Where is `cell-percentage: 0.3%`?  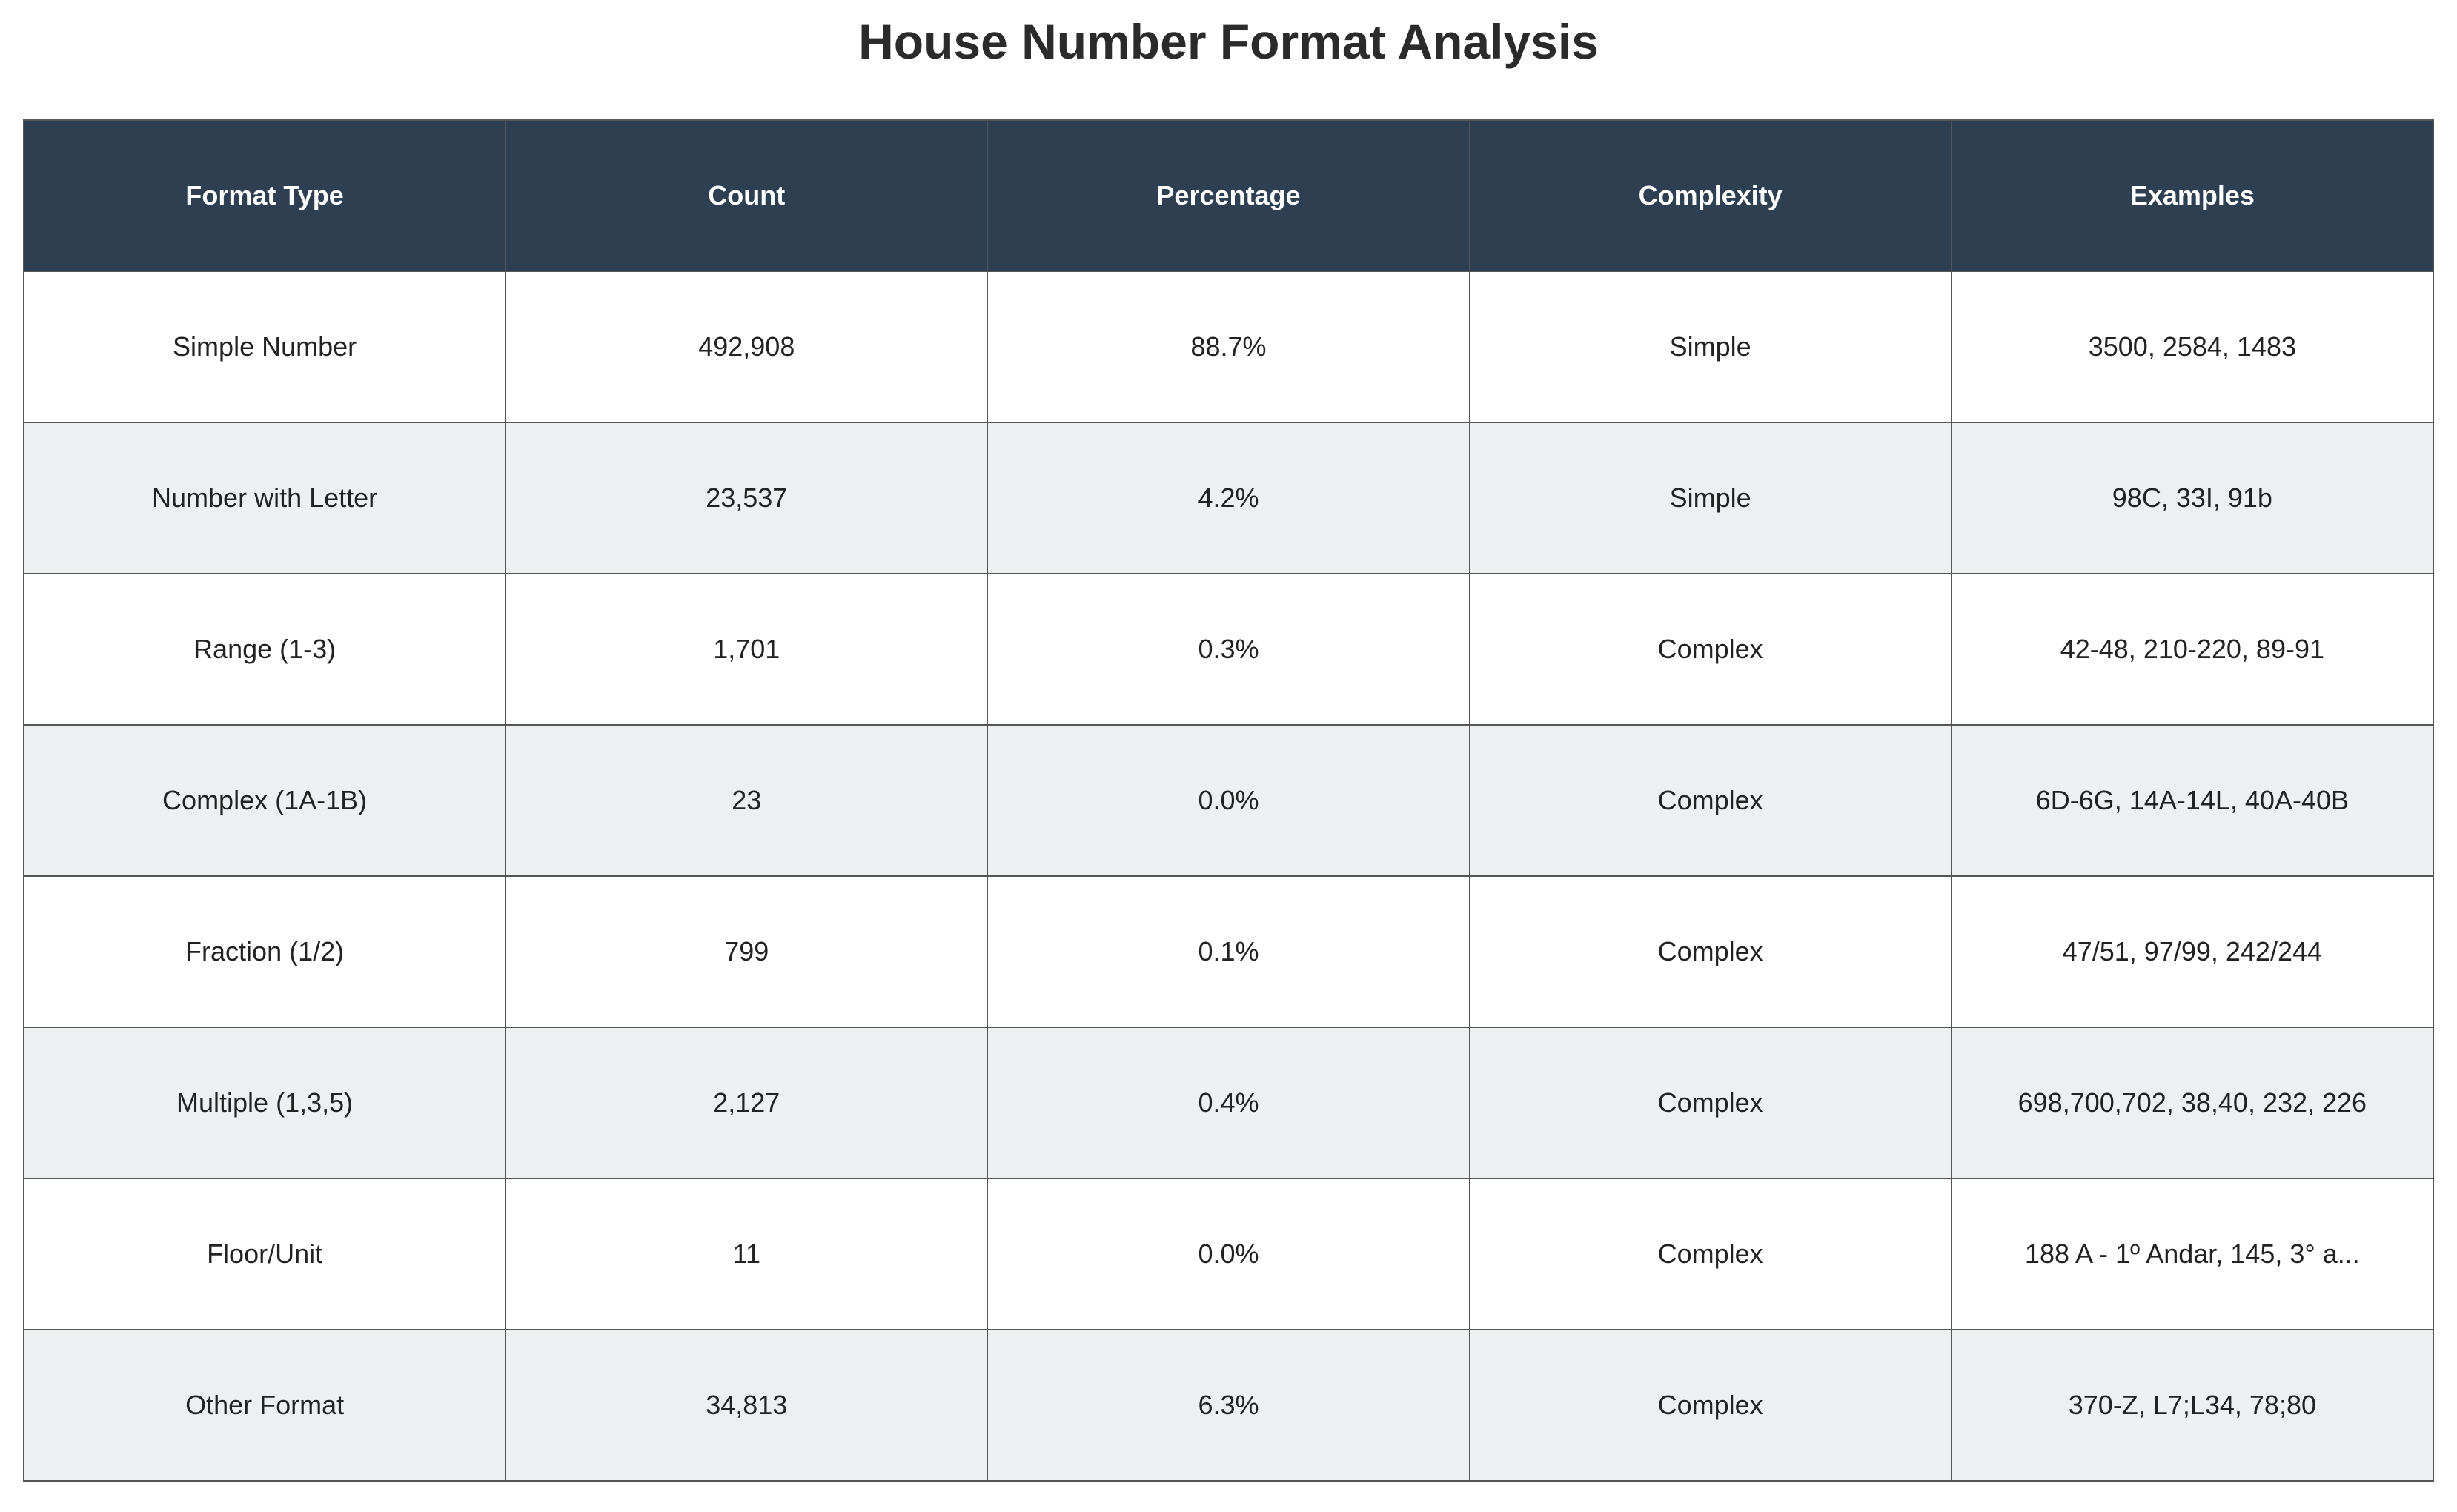 cell-percentage: 0.3% is located at coordinates (1228, 650).